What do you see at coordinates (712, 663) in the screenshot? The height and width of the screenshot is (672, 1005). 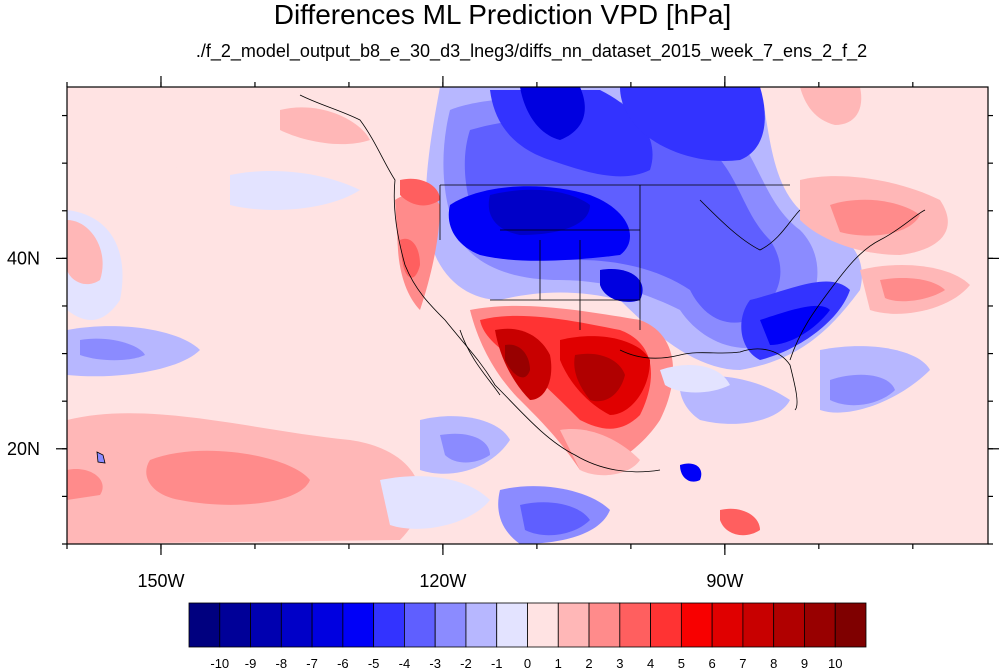 I see `colorbar-label: 6` at bounding box center [712, 663].